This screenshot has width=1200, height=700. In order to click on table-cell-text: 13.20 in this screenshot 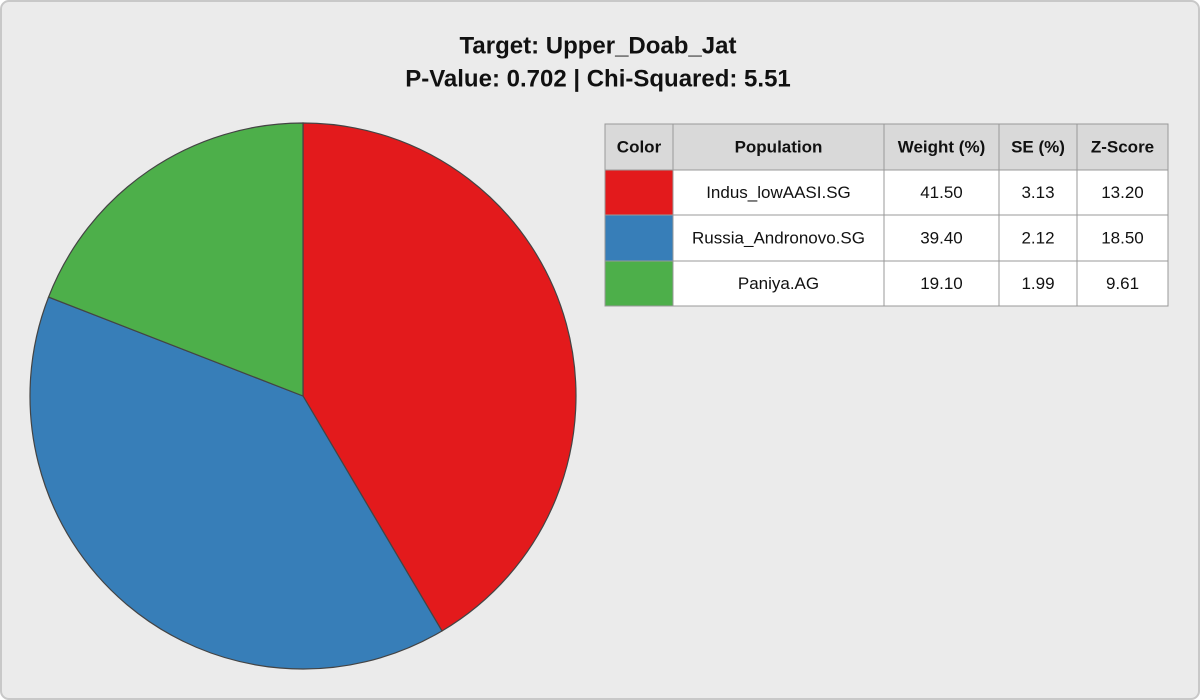, I will do `click(1122, 192)`.